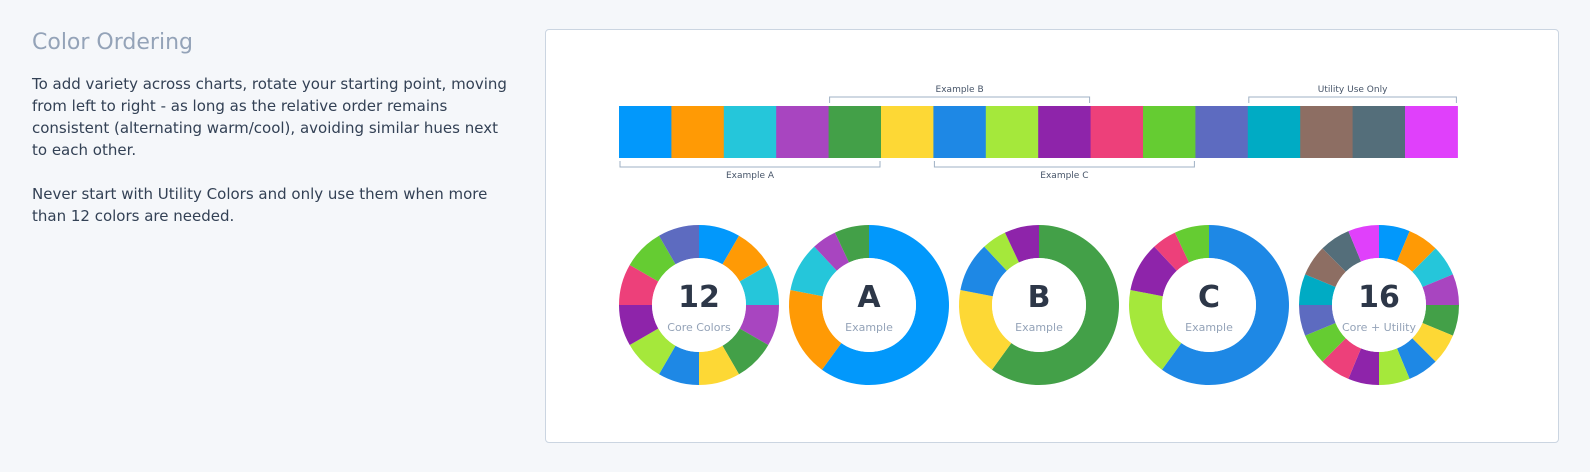 This screenshot has height=472, width=1590. Describe the element at coordinates (1064, 176) in the screenshot. I see `bracket-label-3: Example C` at that location.